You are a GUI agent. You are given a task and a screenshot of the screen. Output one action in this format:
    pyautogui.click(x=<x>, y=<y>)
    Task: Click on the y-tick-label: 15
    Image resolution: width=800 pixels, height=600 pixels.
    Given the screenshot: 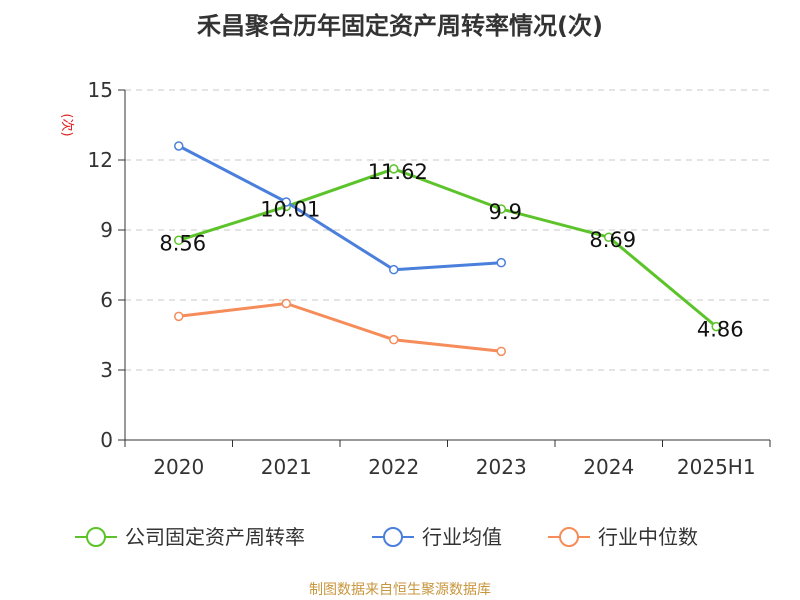 What is the action you would take?
    pyautogui.click(x=100, y=90)
    